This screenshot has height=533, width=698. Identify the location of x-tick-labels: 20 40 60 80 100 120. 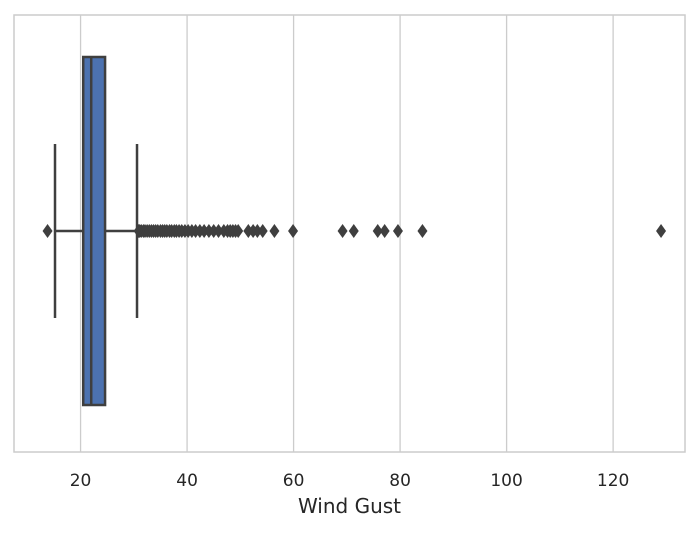
(350, 481).